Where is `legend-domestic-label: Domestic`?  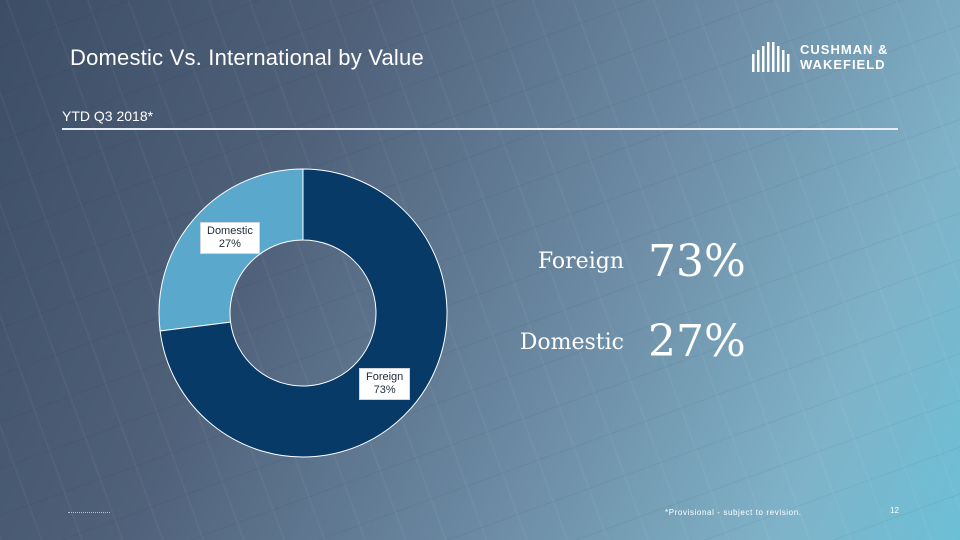 legend-domestic-label: Domestic is located at coordinates (571, 342).